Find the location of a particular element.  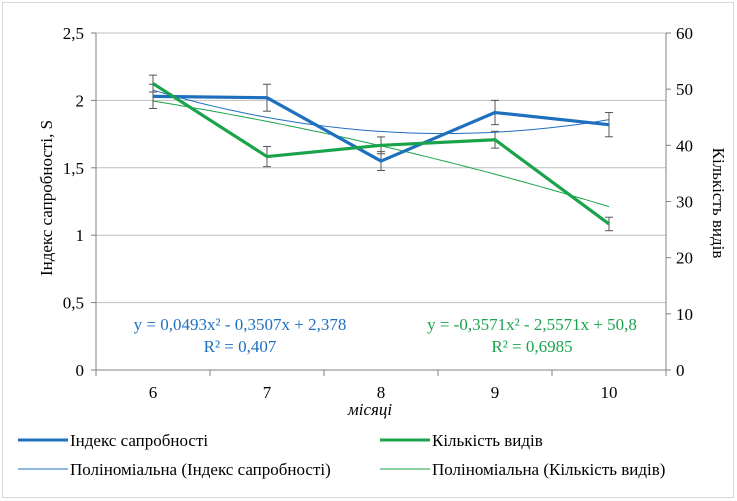

trend-r2-species: R² = 0,6985 is located at coordinates (531, 346).